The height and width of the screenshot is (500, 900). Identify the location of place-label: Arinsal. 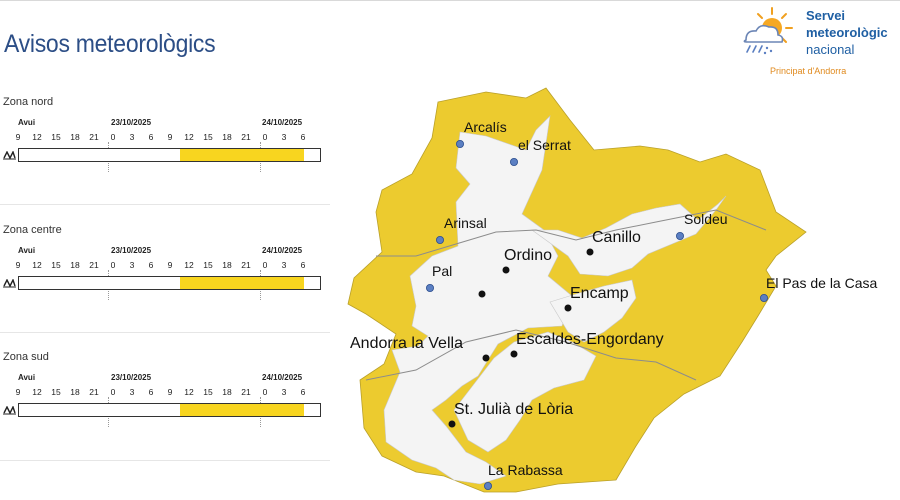
(465, 223).